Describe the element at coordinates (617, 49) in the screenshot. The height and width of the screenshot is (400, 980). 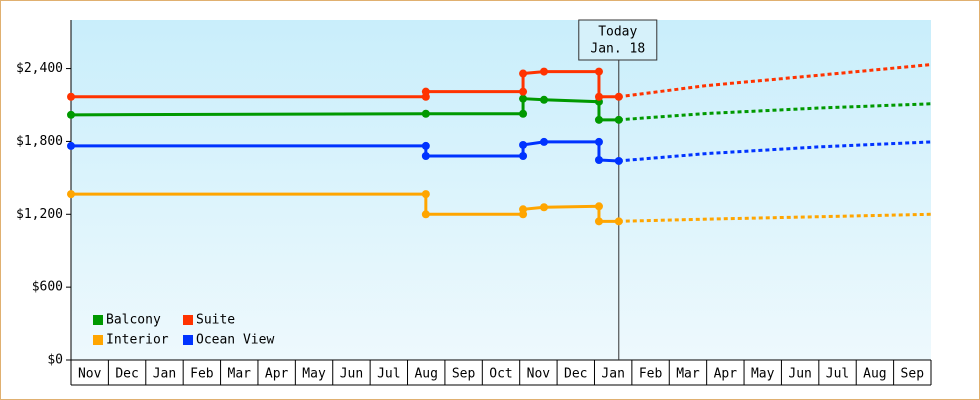
I see `today-label: Jan. 18` at that location.